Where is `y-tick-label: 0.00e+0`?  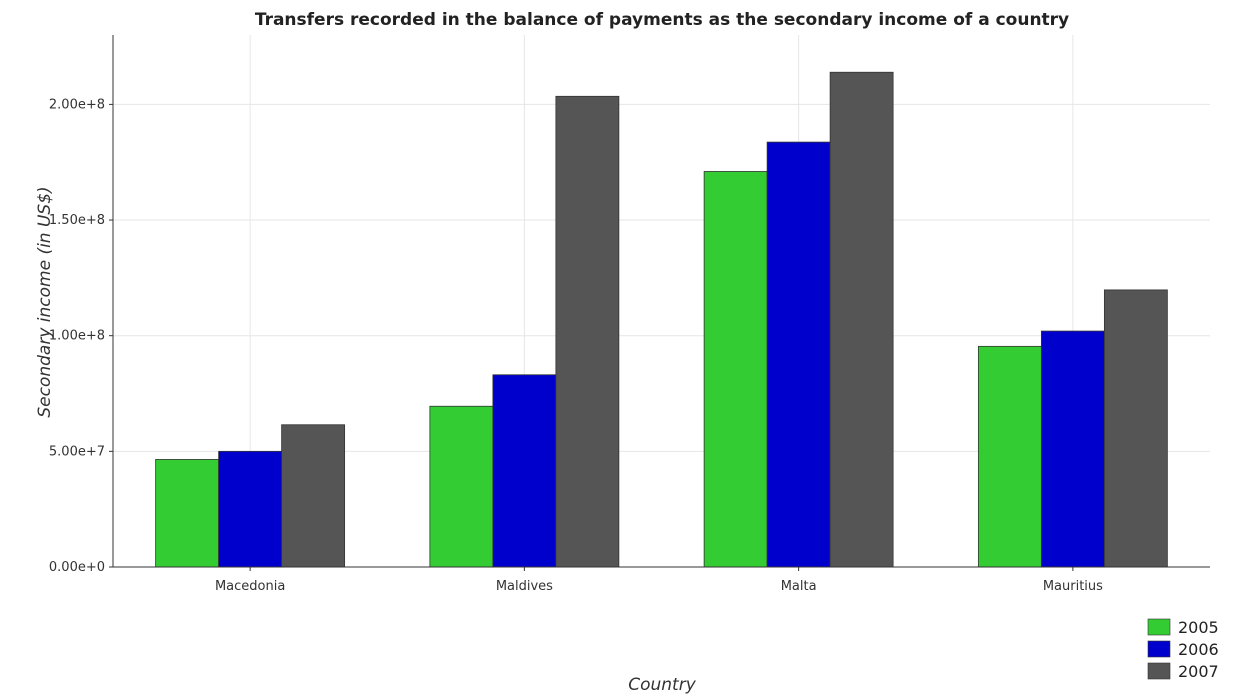
y-tick-label: 0.00e+0 is located at coordinates (77, 567).